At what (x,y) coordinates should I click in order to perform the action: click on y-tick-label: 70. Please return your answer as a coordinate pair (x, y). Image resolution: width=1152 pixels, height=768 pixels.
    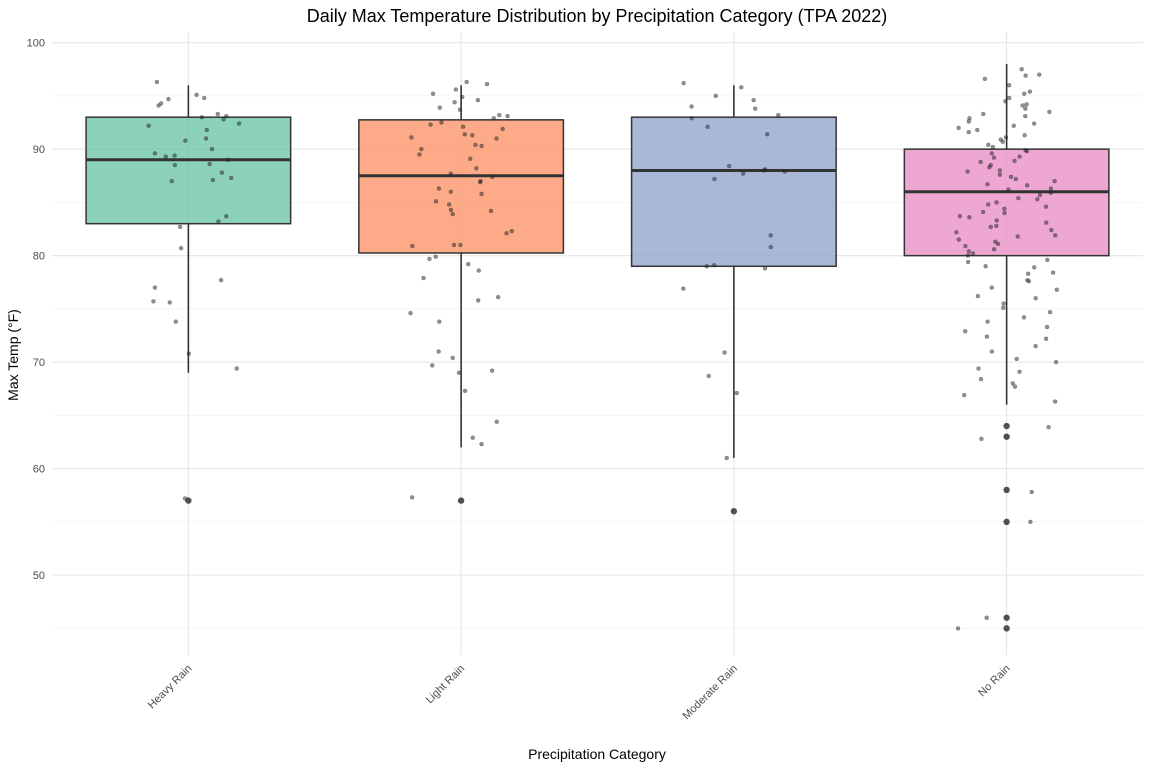
    Looking at the image, I should click on (39, 363).